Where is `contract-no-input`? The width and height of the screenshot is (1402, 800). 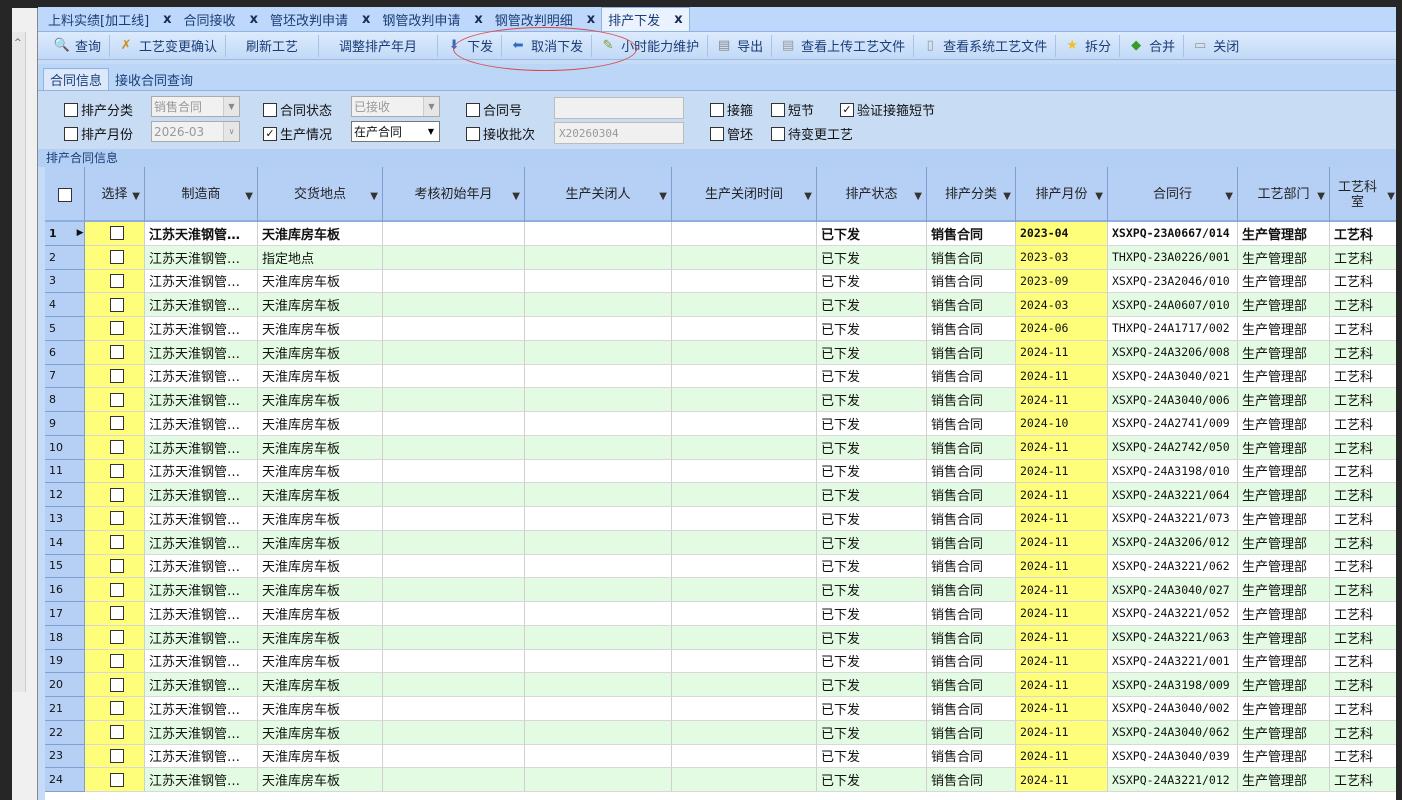
contract-no-input is located at coordinates (619, 108).